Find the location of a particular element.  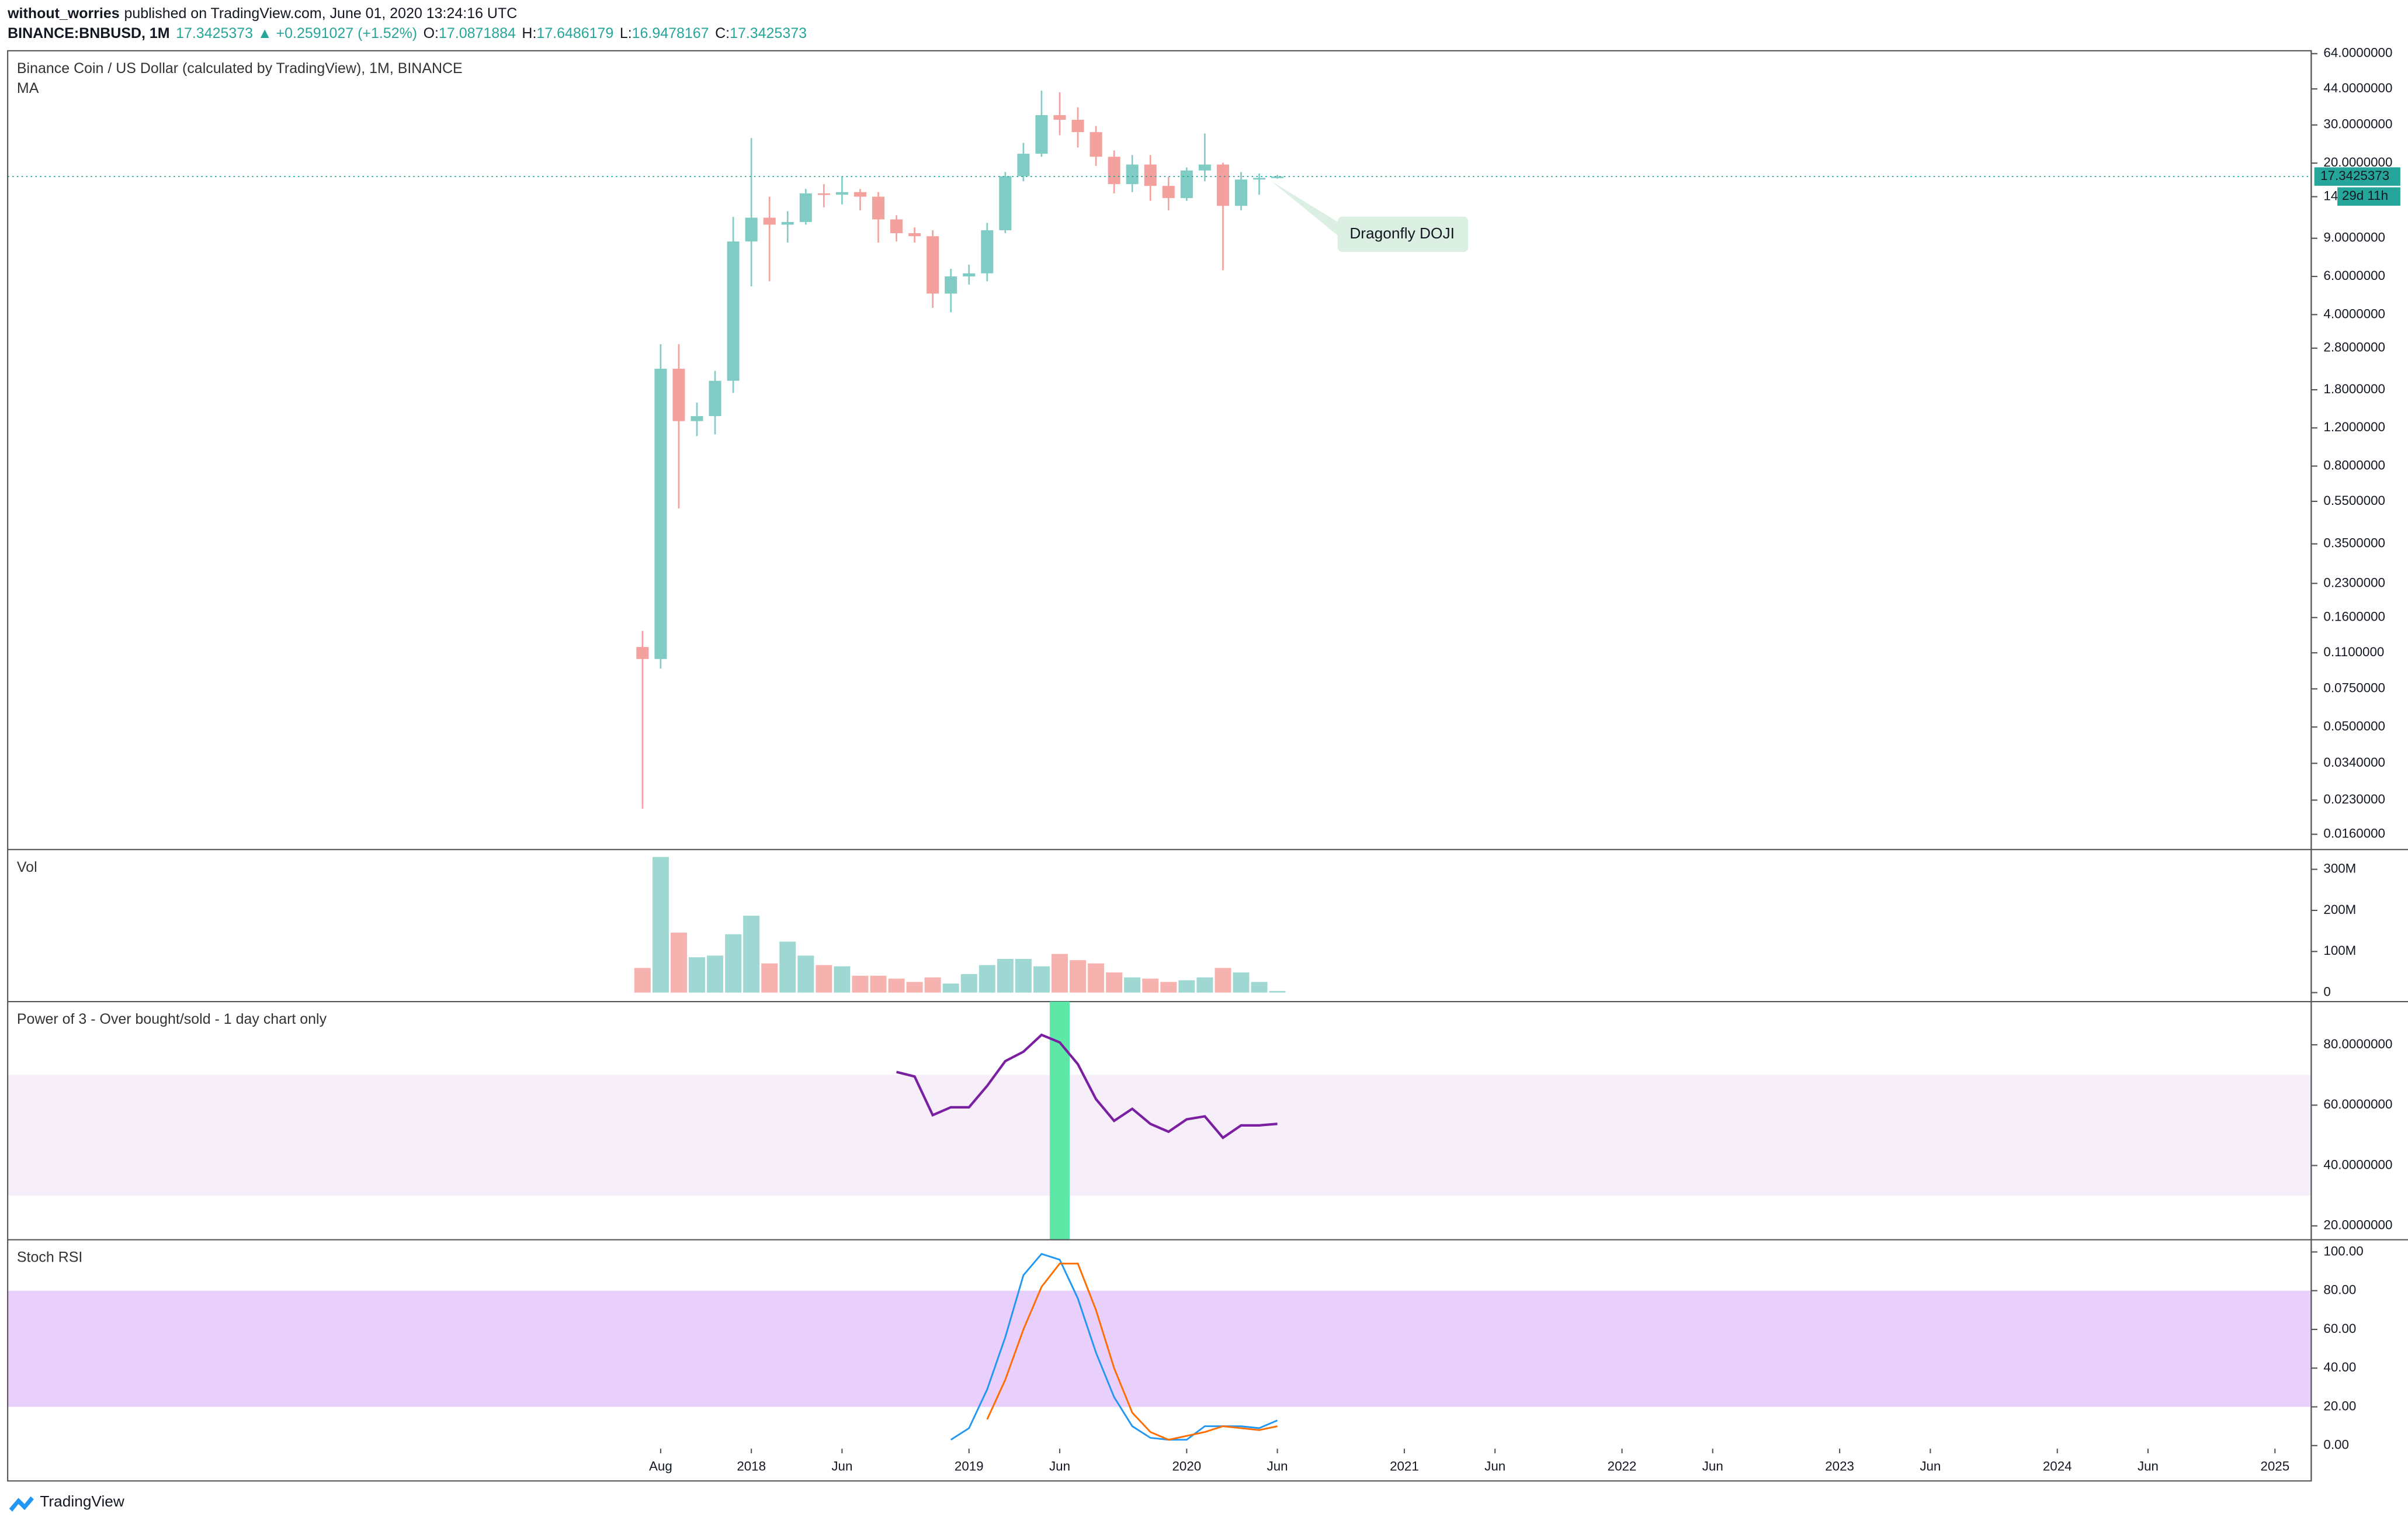

y-tick-label: 6.0000000 is located at coordinates (2354, 275).